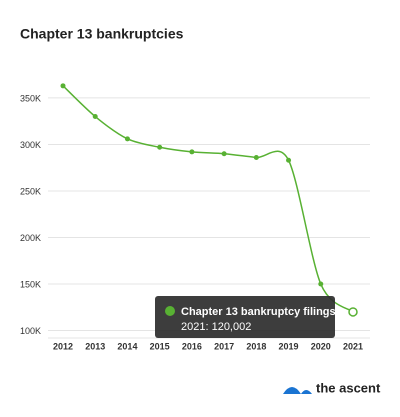 Image resolution: width=400 pixels, height=417 pixels. What do you see at coordinates (102, 34) in the screenshot?
I see `chart-title: Chapter 13 bankruptcies` at bounding box center [102, 34].